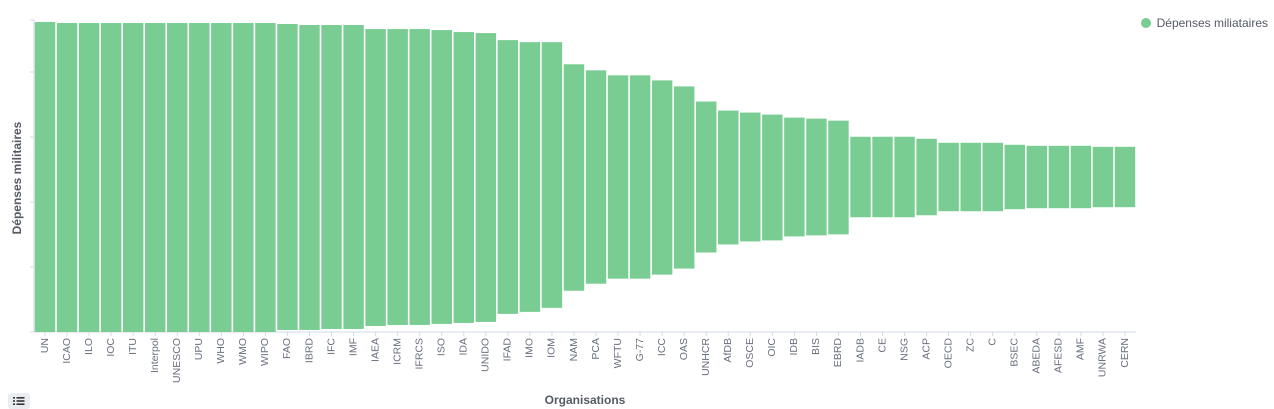  What do you see at coordinates (816, 346) in the screenshot?
I see `x-tick-label: BIS` at bounding box center [816, 346].